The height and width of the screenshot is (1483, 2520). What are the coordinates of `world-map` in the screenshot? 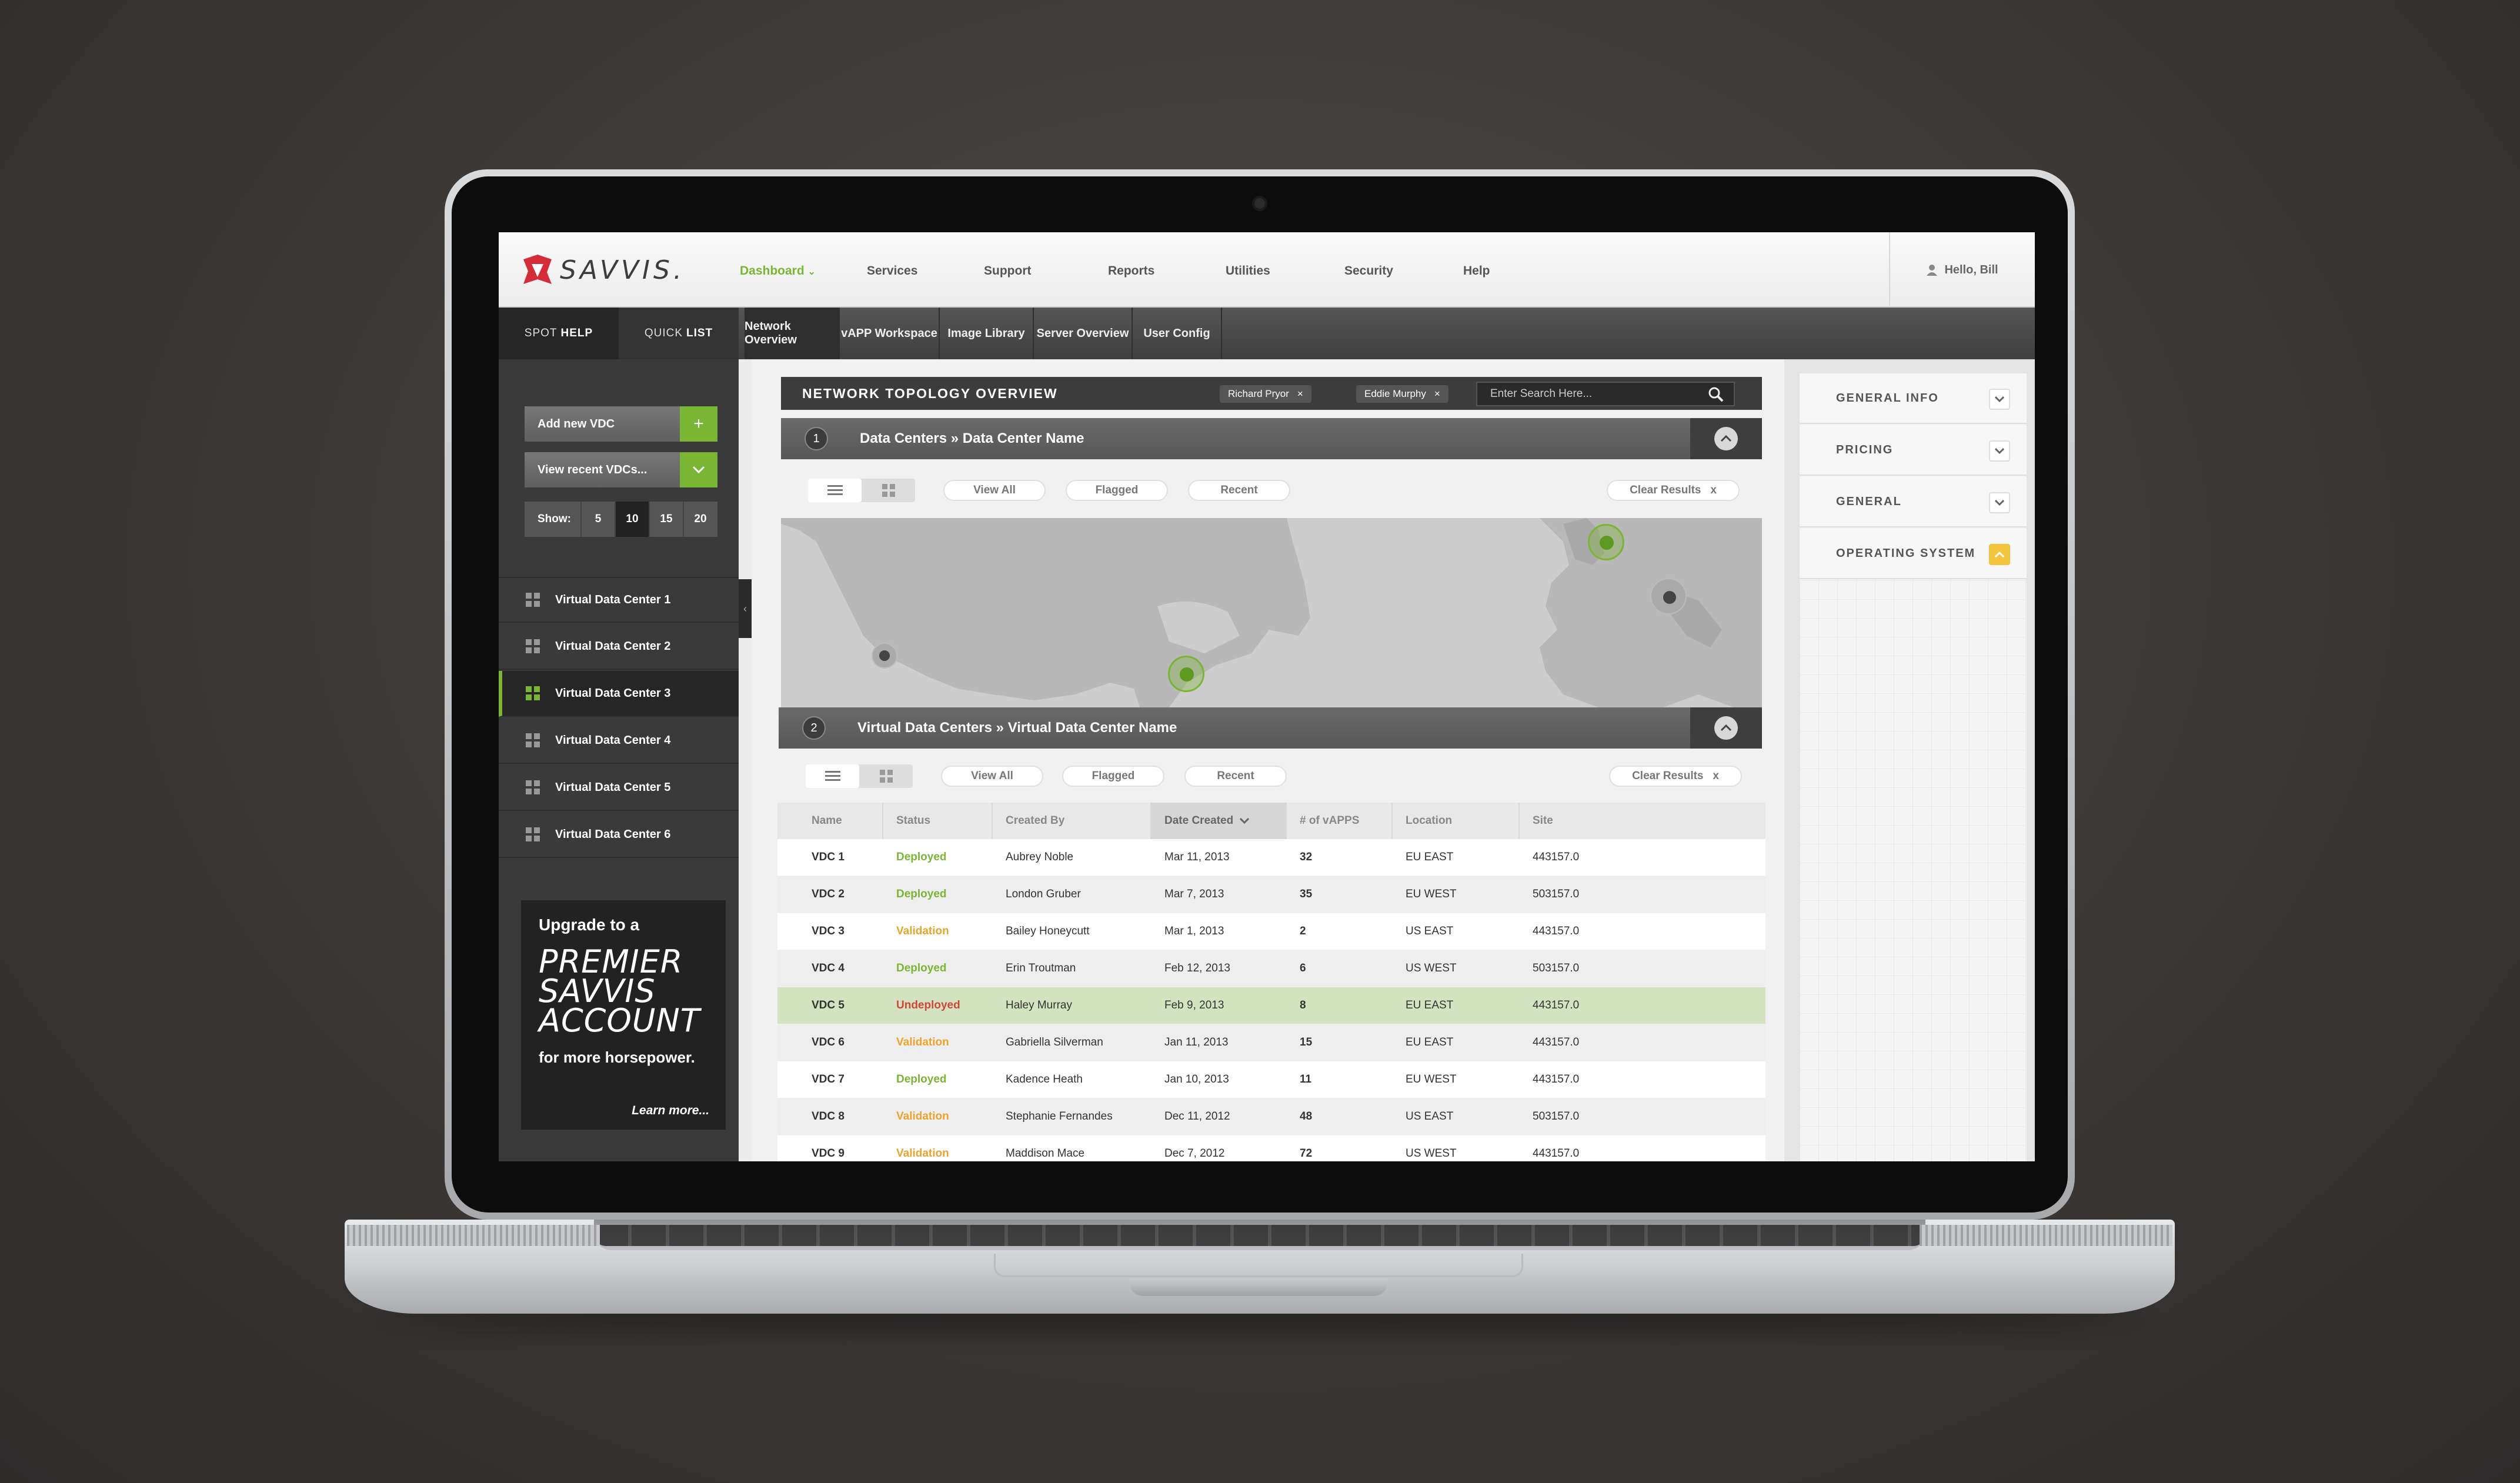 It's located at (1271, 612).